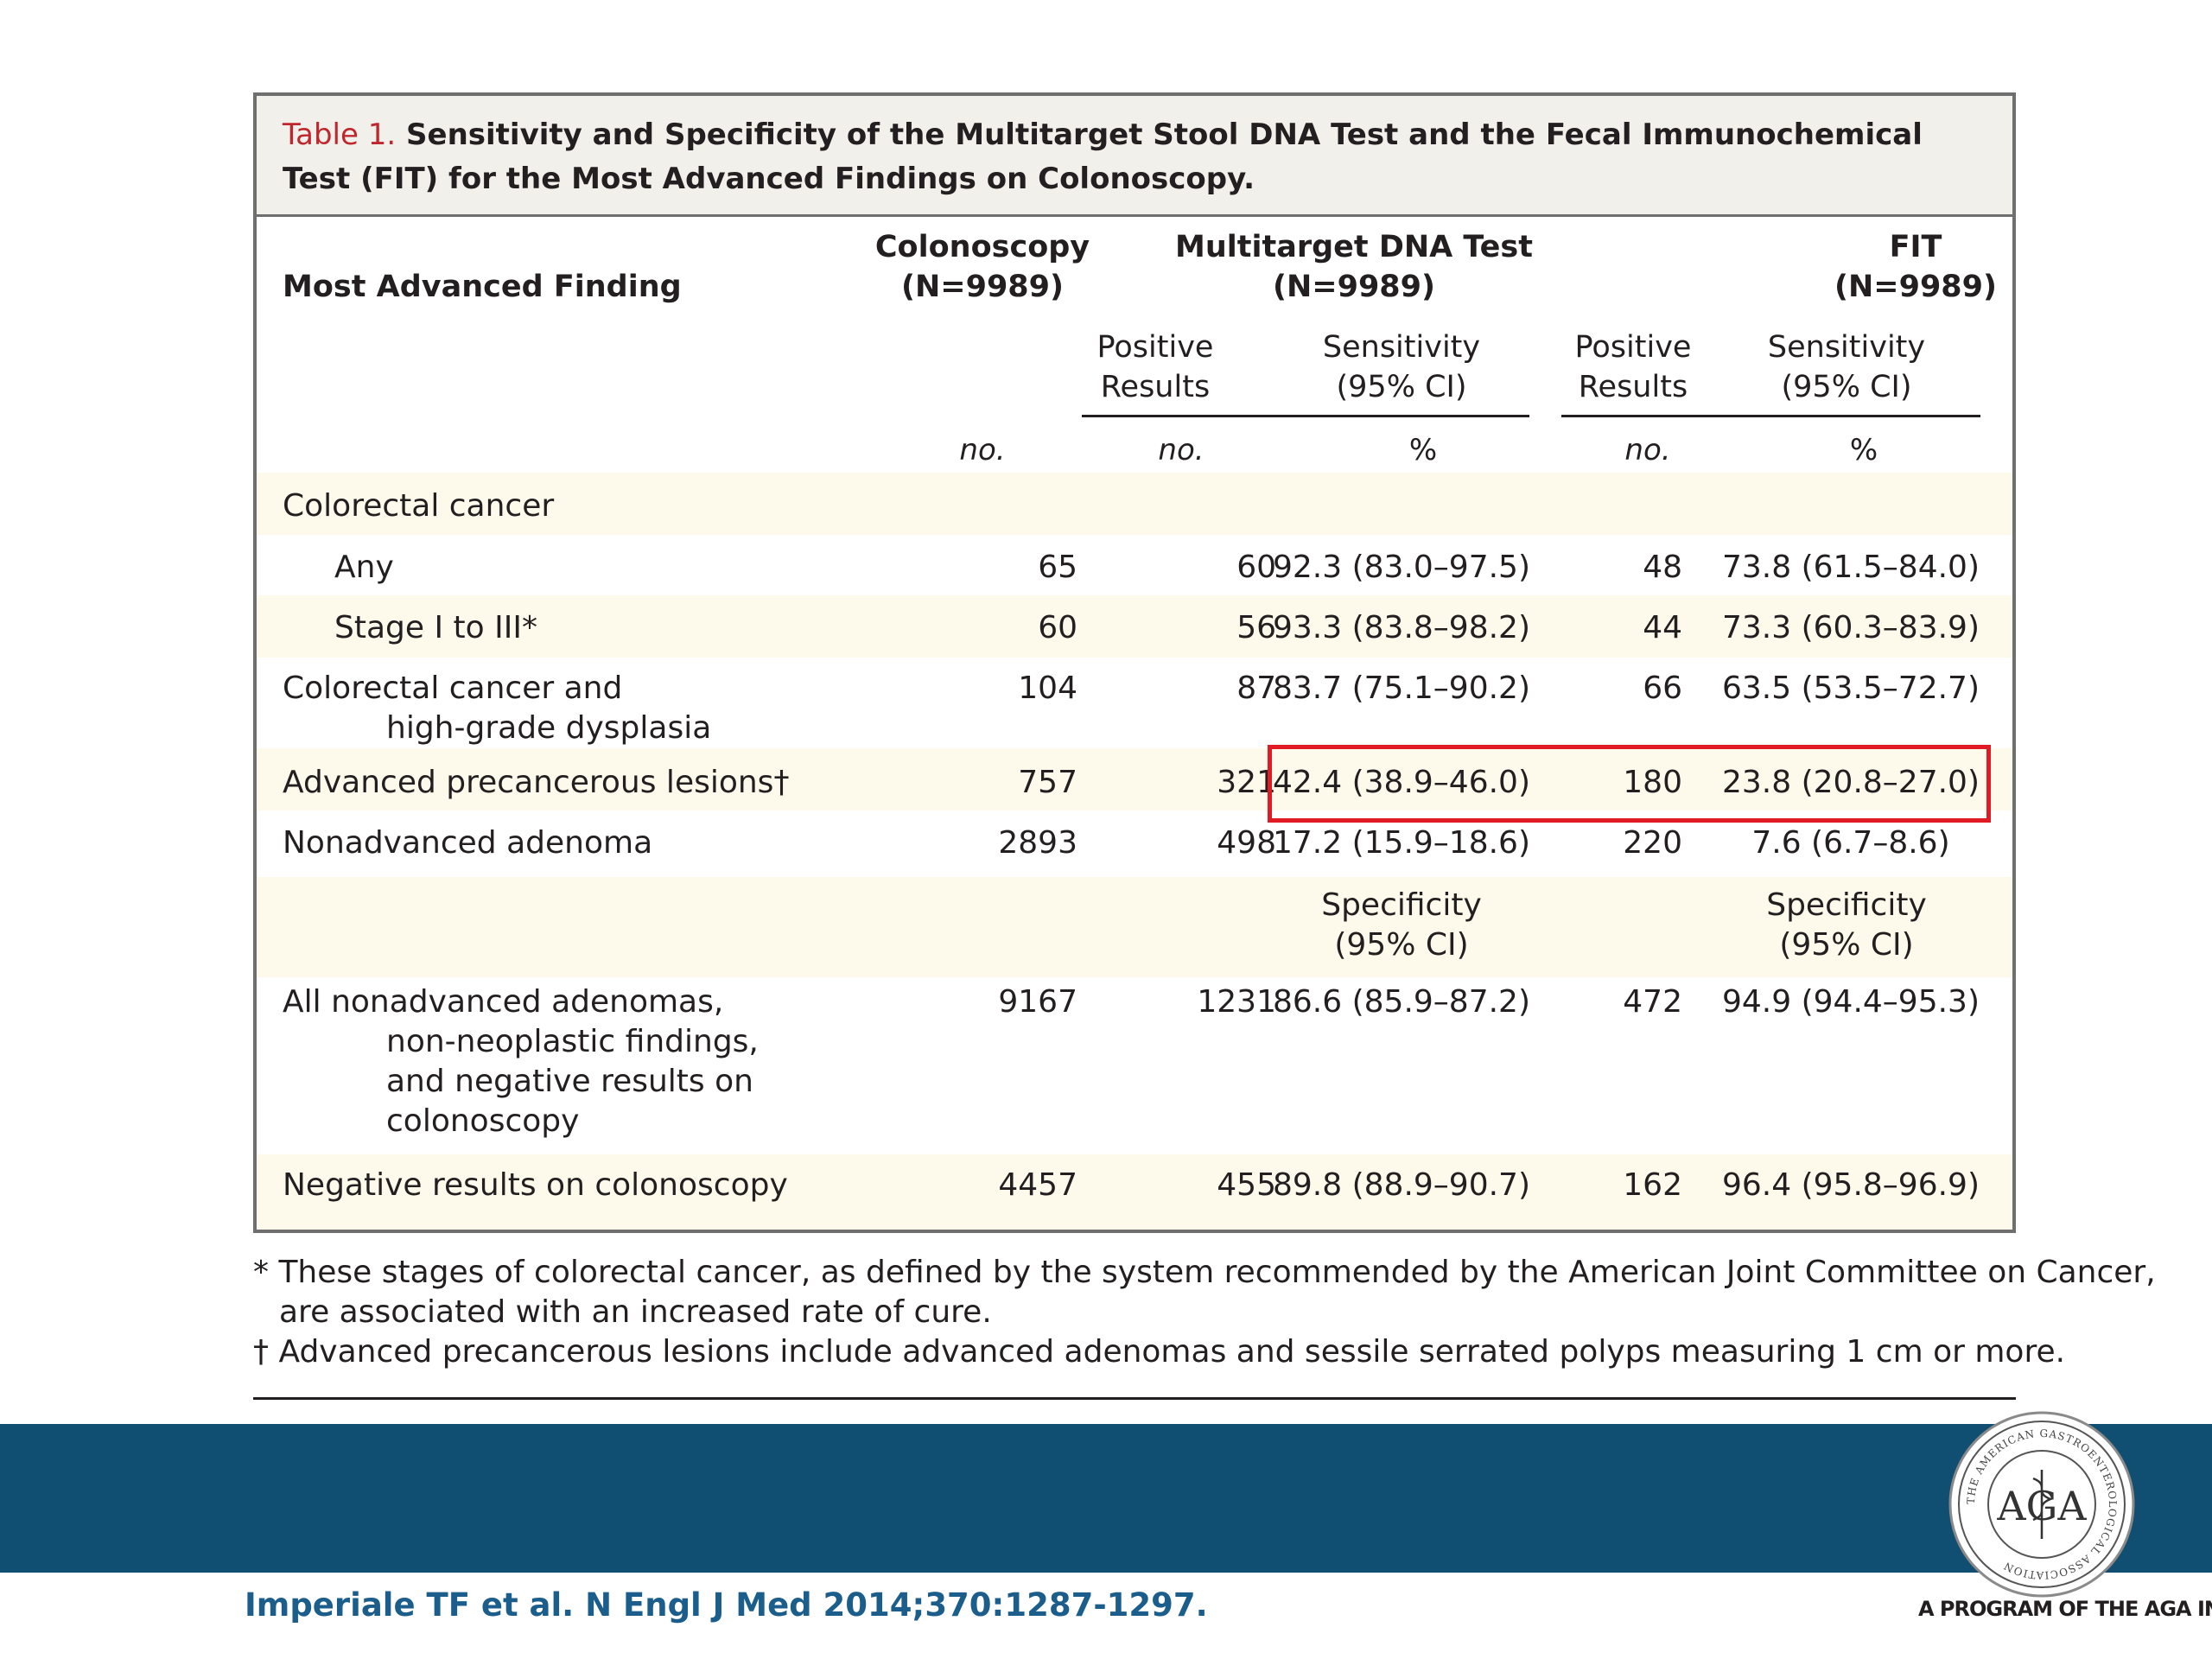 The image size is (2212, 1659). What do you see at coordinates (1401, 925) in the screenshot?
I see `subheader-dna-specificity: Specificity (95% CI)` at bounding box center [1401, 925].